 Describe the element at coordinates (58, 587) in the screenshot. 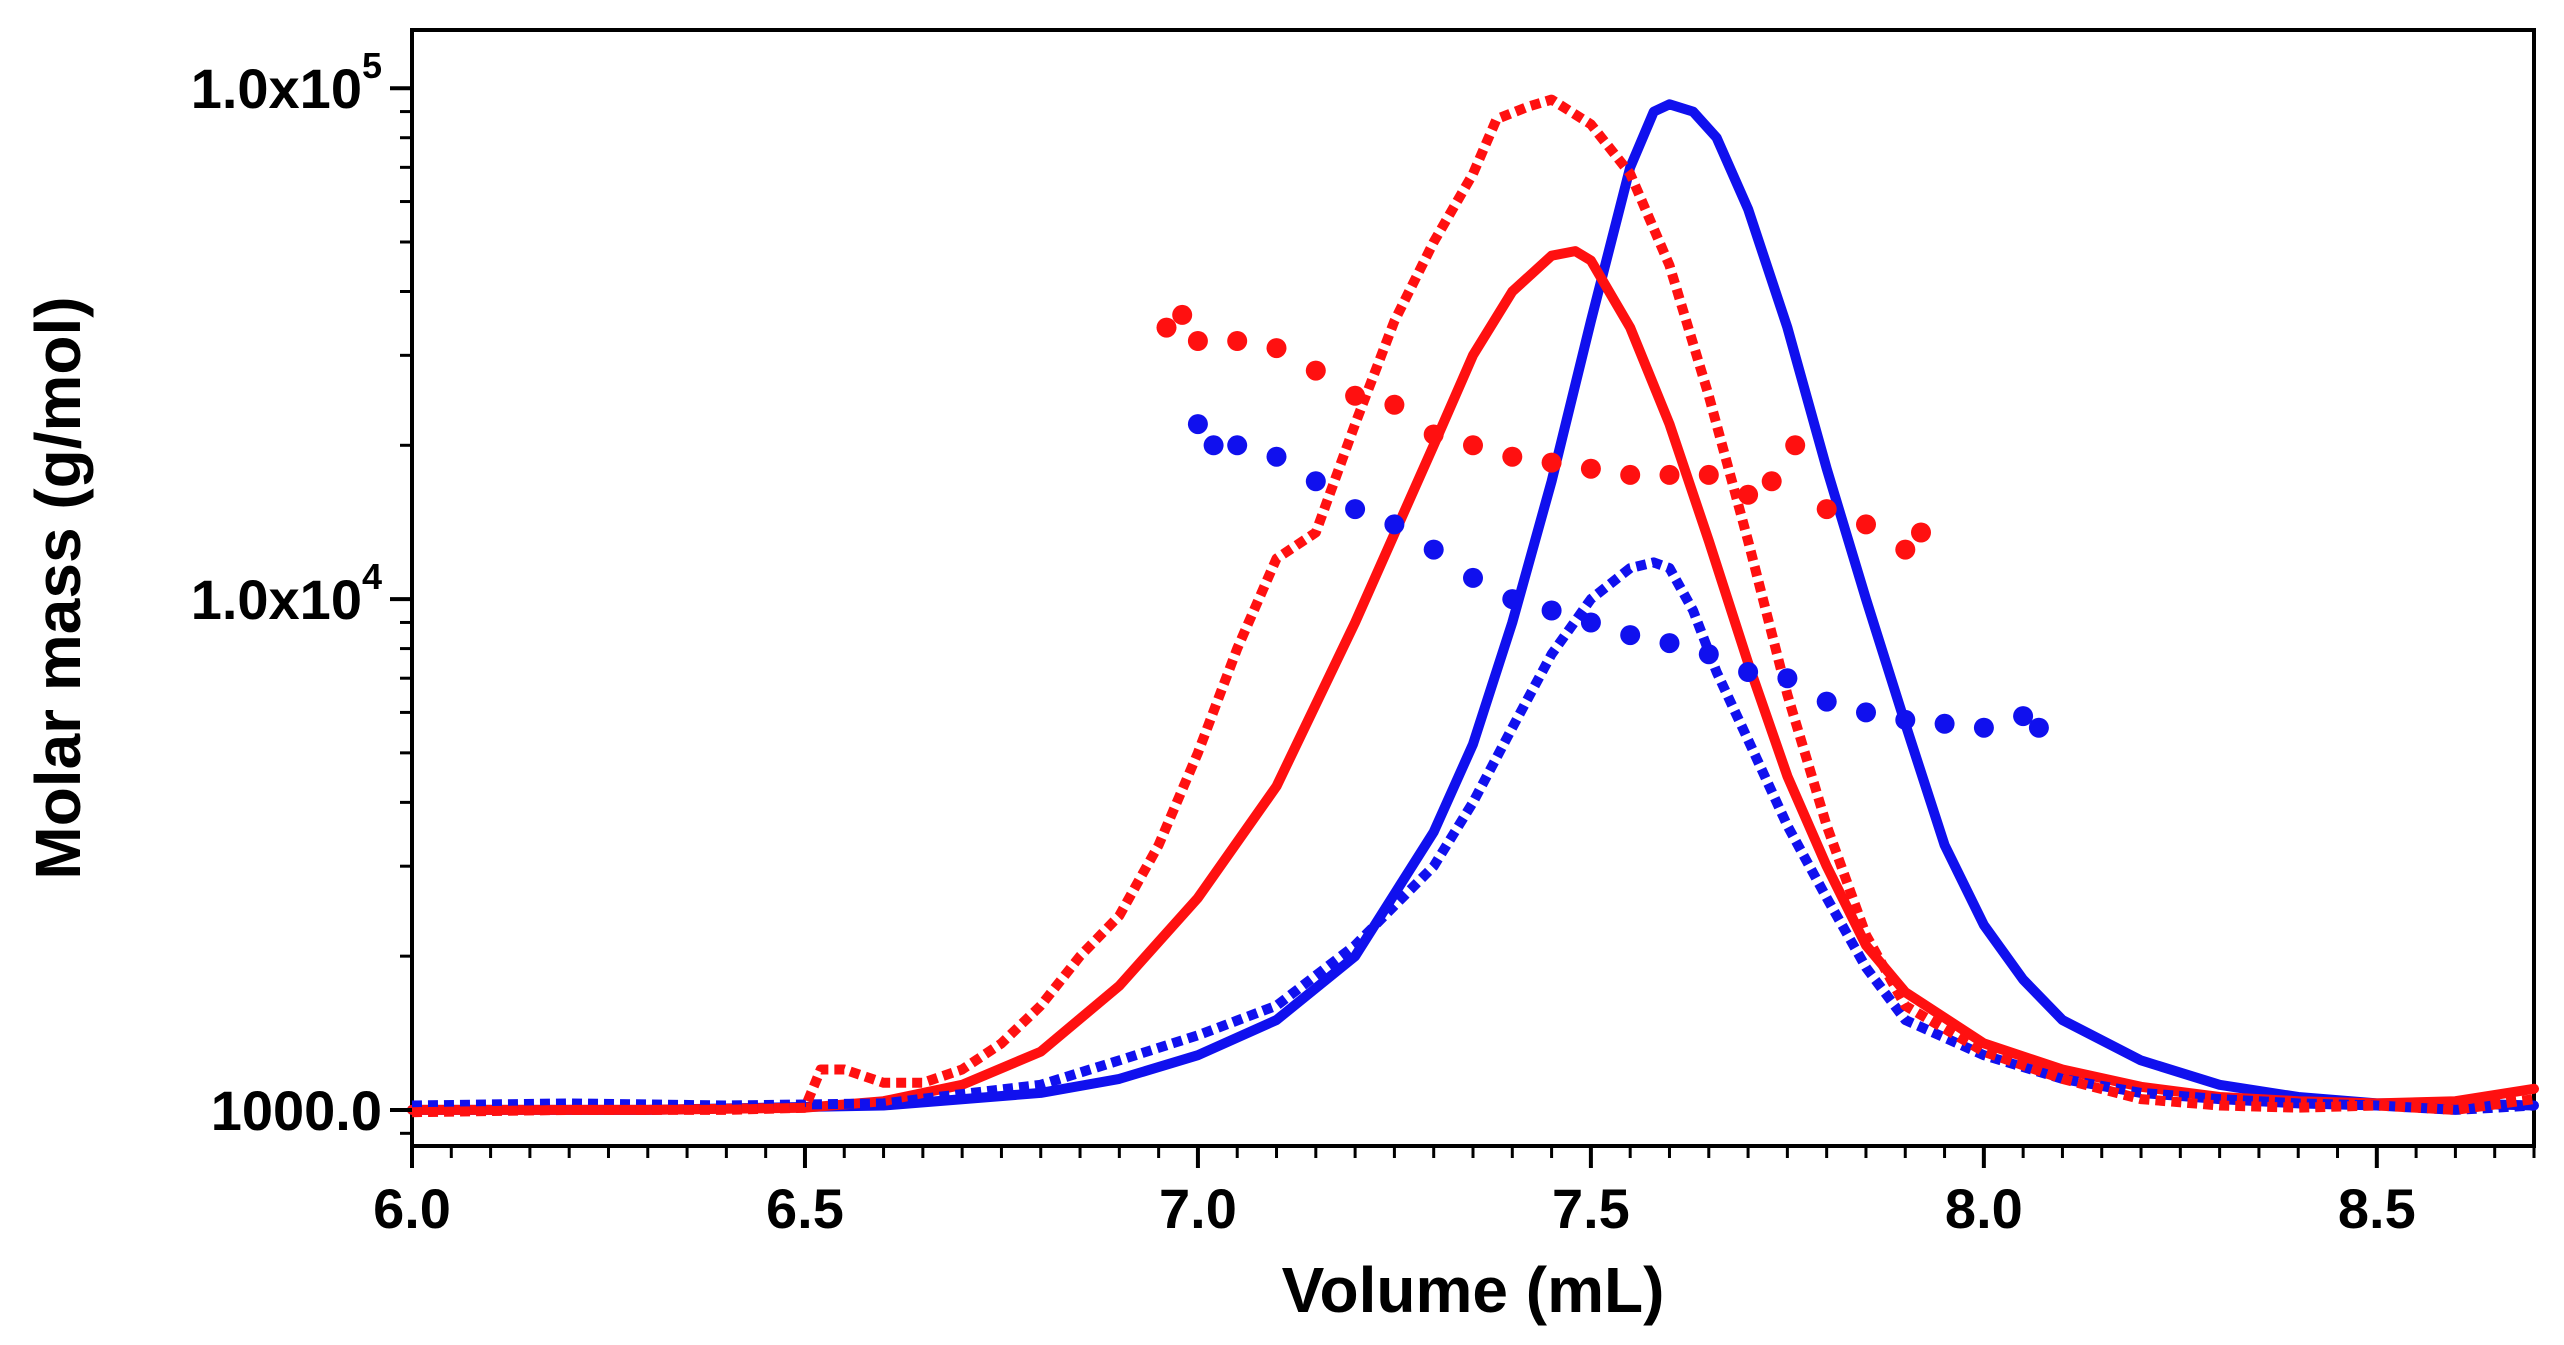

I see `y-axis-title: Molar mass (g/mol)` at that location.